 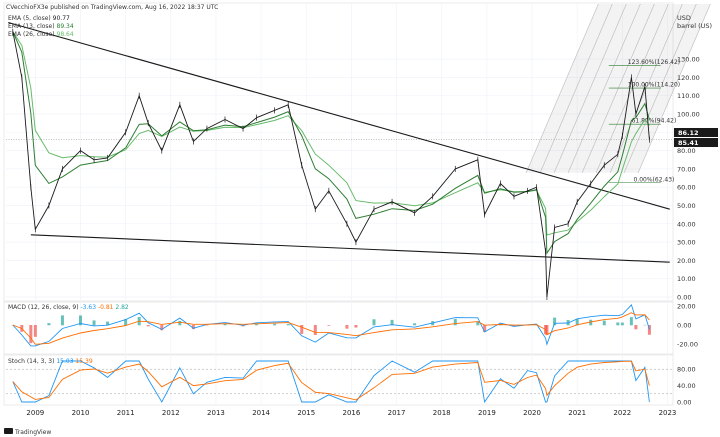 What do you see at coordinates (686, 243) in the screenshot?
I see `price-tick-10: 30.00` at bounding box center [686, 243].